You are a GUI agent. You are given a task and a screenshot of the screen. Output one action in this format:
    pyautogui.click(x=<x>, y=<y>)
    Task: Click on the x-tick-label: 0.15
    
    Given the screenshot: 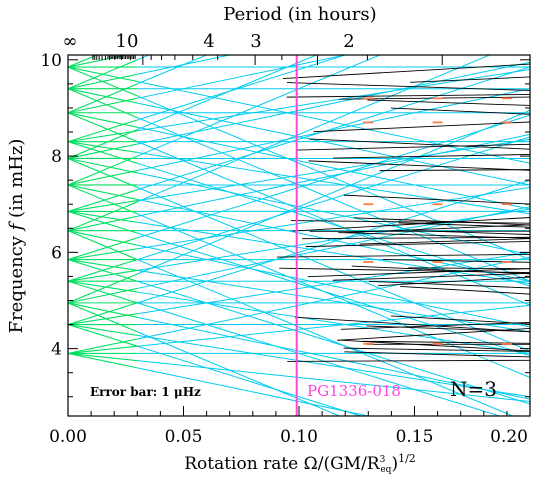 What is the action you would take?
    pyautogui.click(x=415, y=437)
    